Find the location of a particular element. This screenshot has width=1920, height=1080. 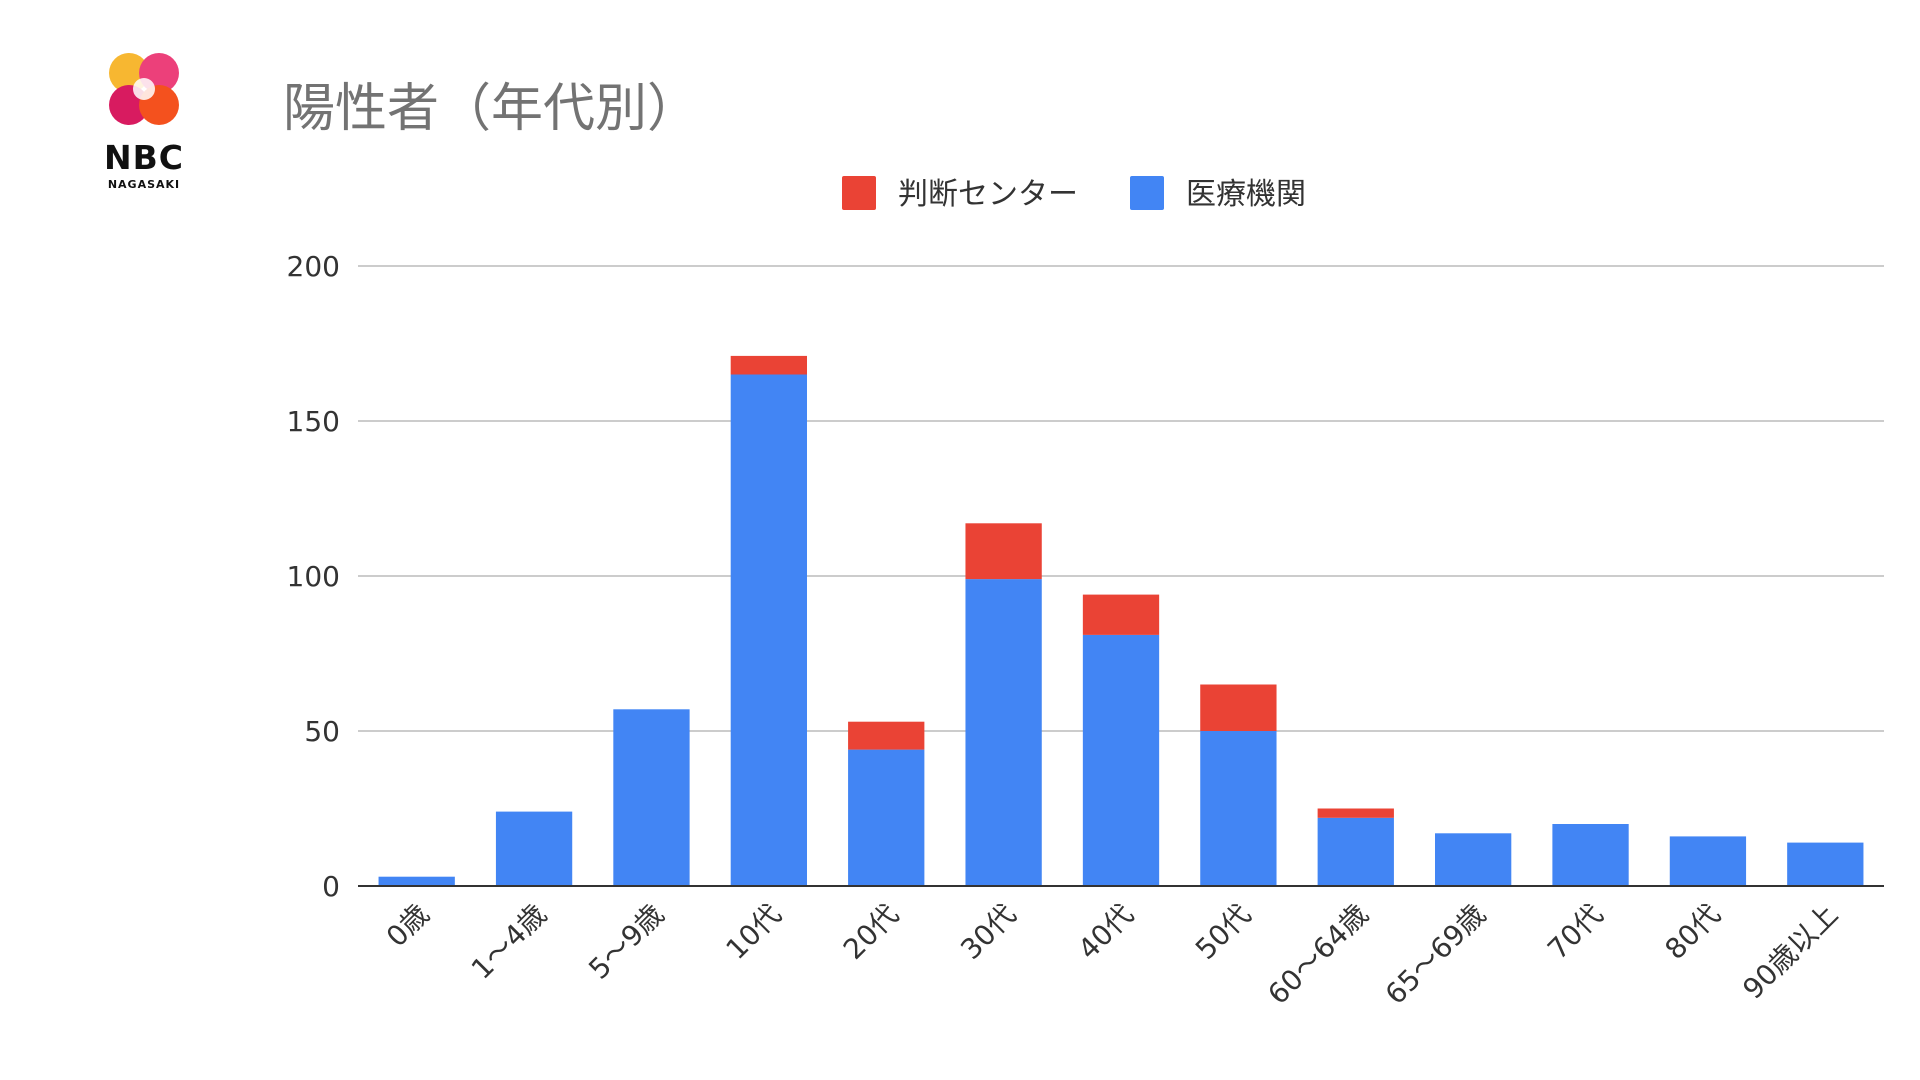

y-axis: 0 50 100 150 200 is located at coordinates (313, 576).